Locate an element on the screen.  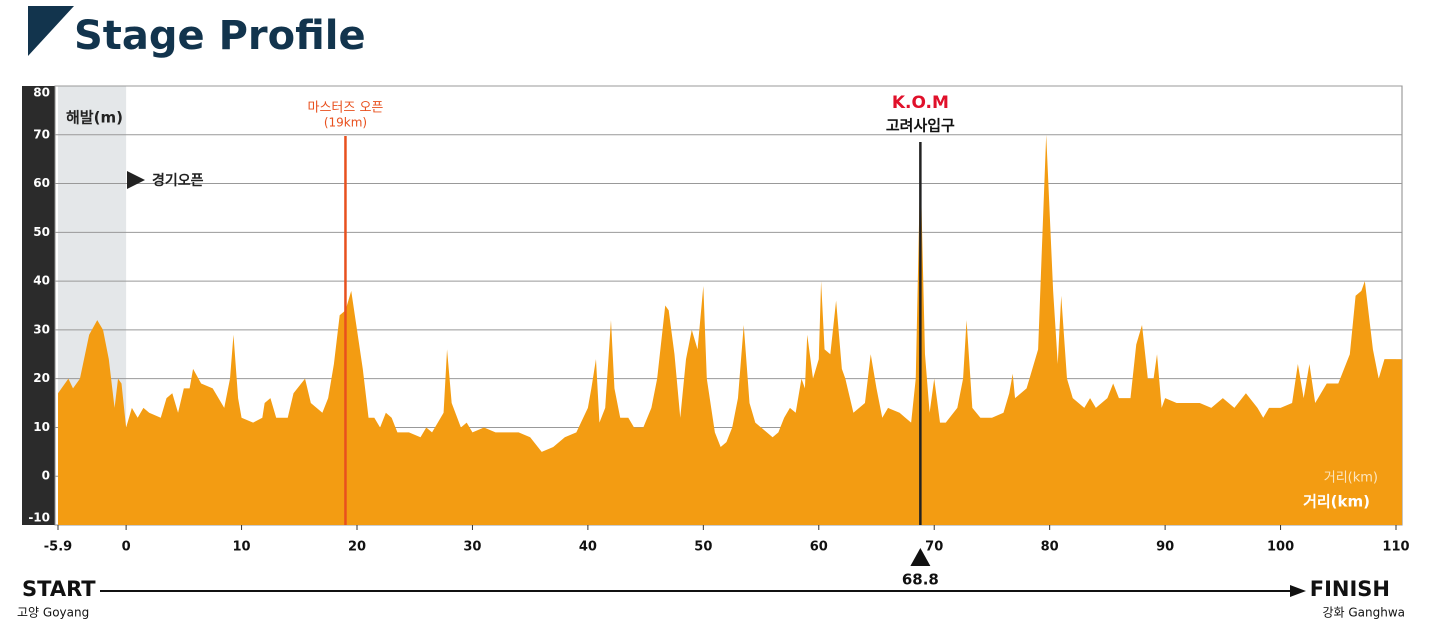
y-tick-label: 70 is located at coordinates (41, 134).